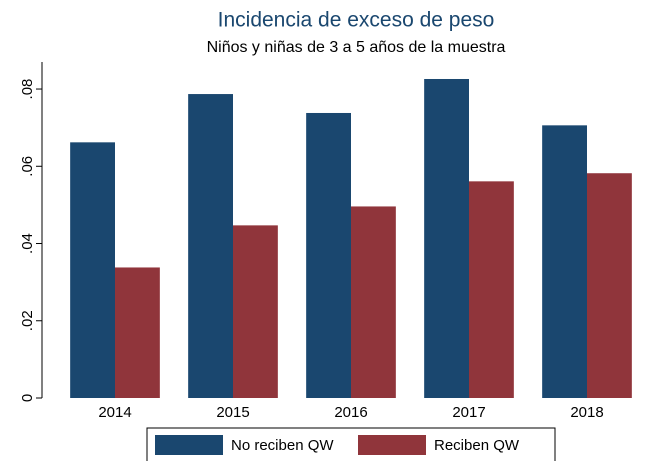 This screenshot has height=461, width=649. Describe the element at coordinates (232, 412) in the screenshot. I see `x-tick-label: 2015` at that location.